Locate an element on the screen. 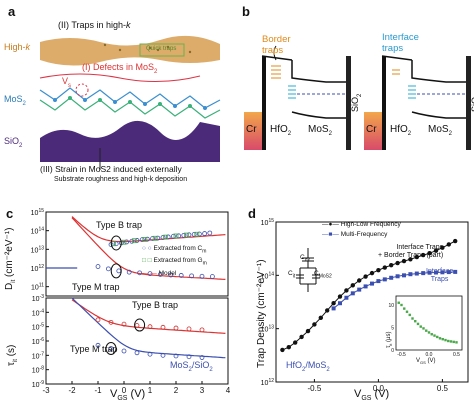 This screenshot has height=402, width=474. d-material: HfO2/MoS2 is located at coordinates (308, 366).